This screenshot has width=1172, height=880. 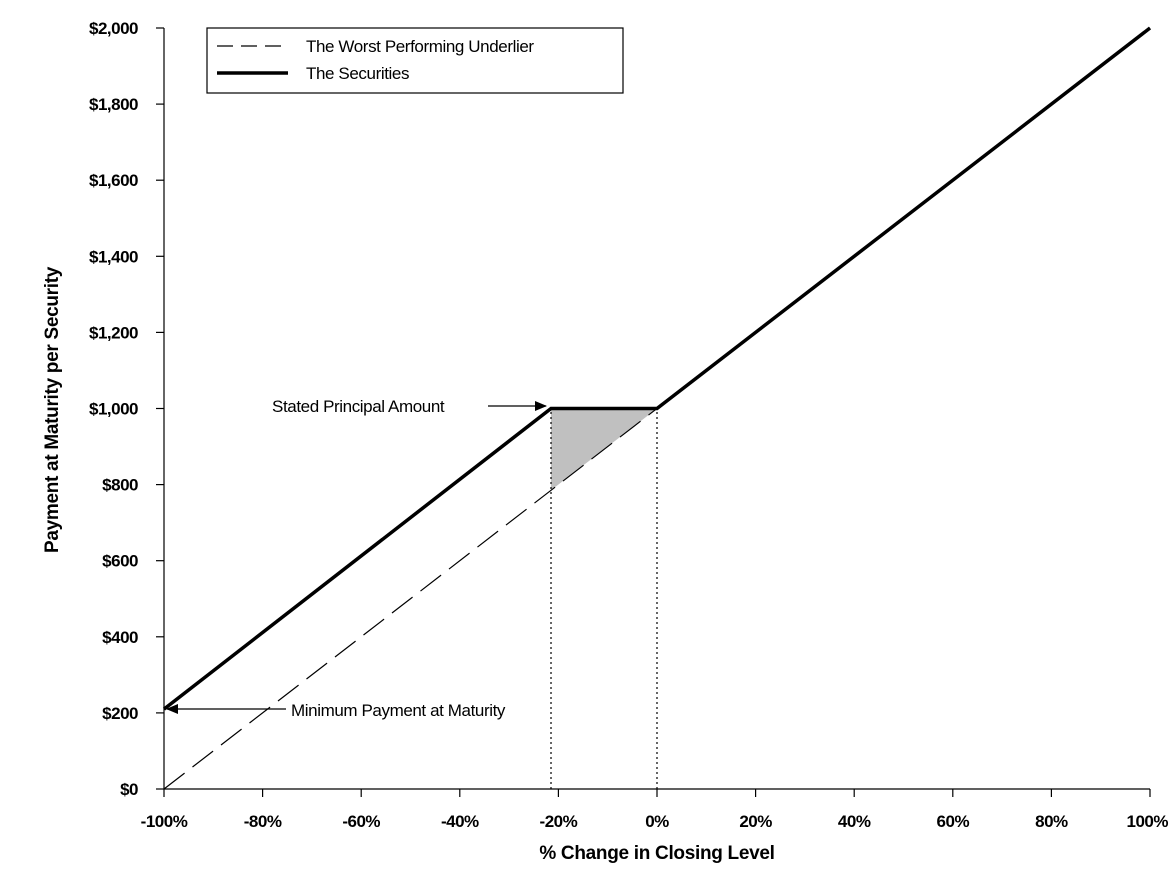 What do you see at coordinates (120, 485) in the screenshot?
I see `y-tick-label: $800` at bounding box center [120, 485].